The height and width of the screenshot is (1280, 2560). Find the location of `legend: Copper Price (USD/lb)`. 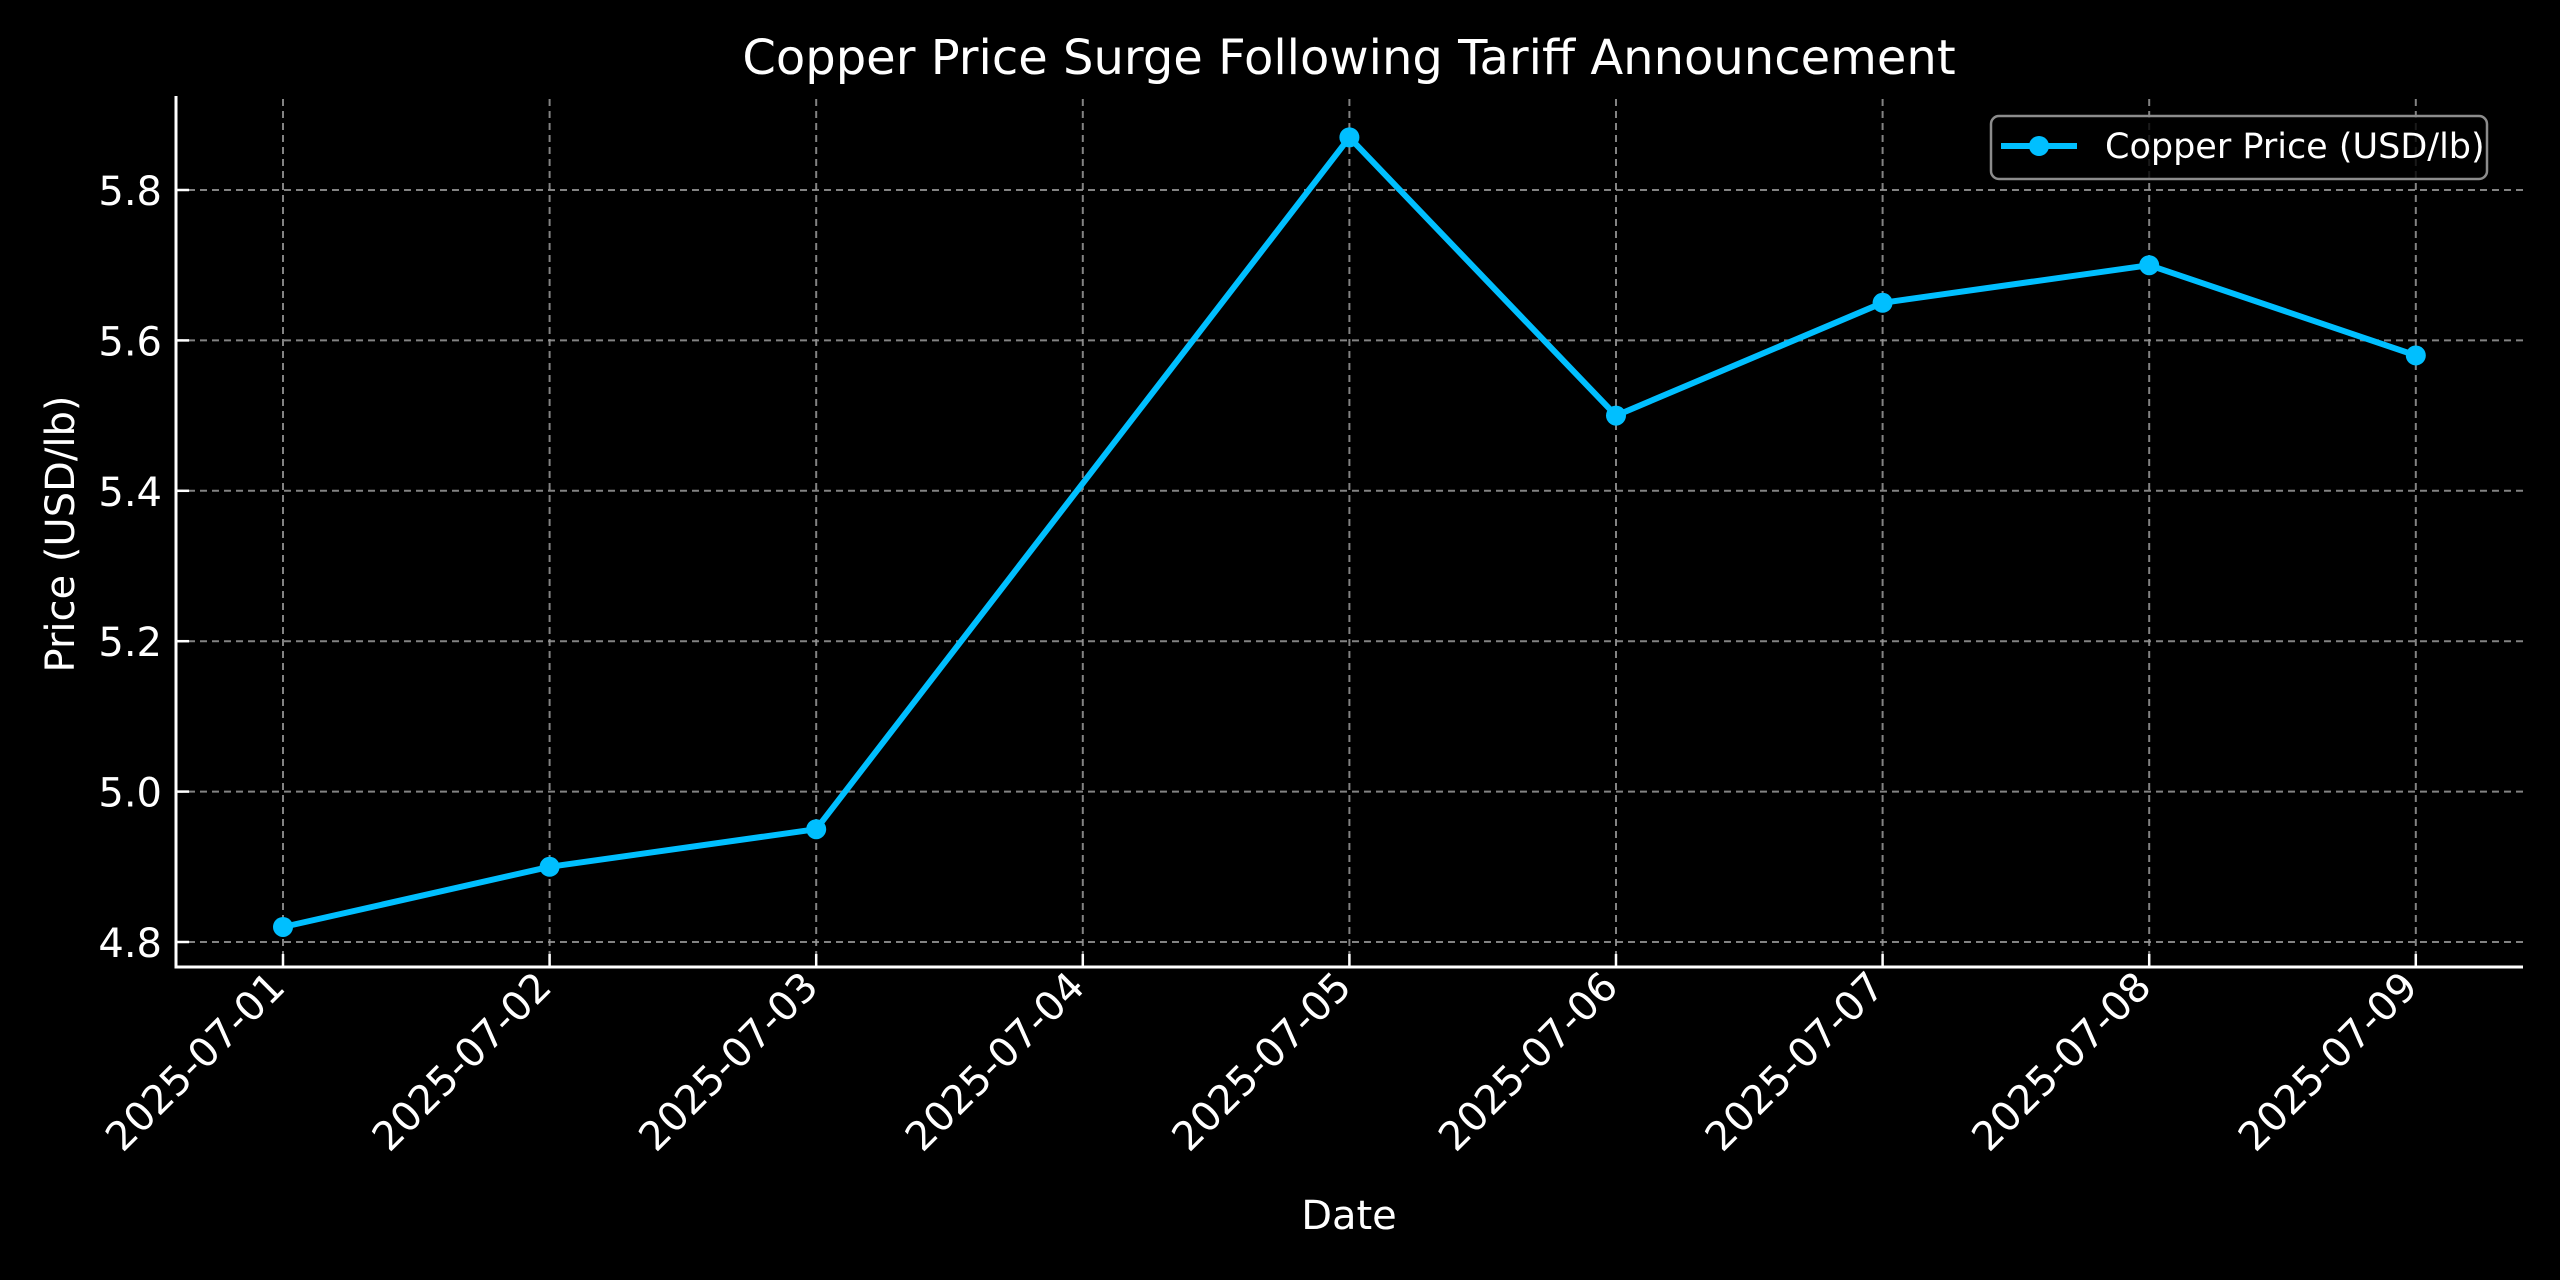

legend: Copper Price (USD/lb) is located at coordinates (2239, 147).